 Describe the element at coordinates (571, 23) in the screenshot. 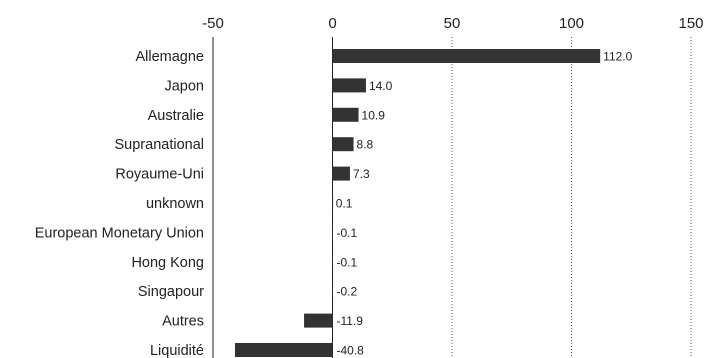

I see `x-tick-label: 100` at that location.